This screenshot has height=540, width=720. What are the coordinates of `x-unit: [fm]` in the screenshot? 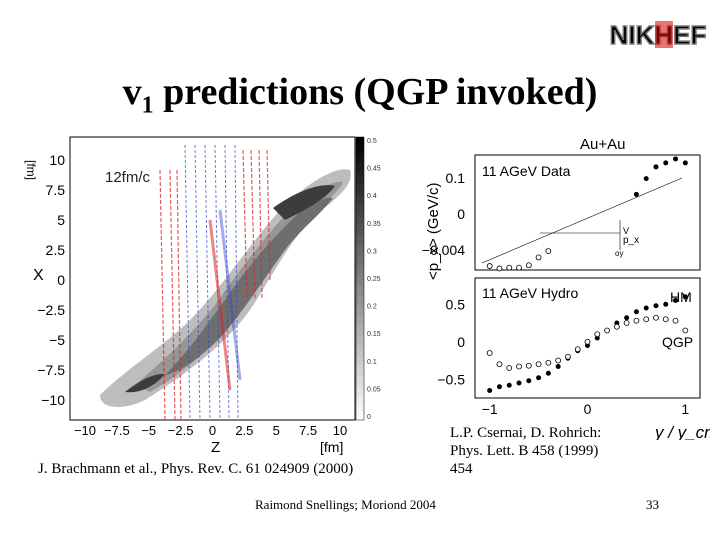 It's located at (331, 447).